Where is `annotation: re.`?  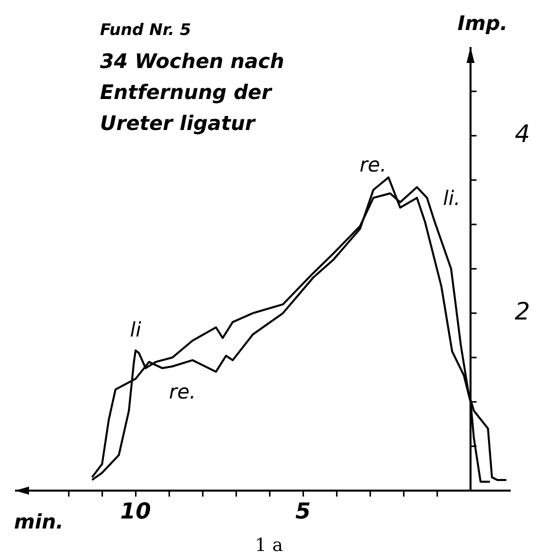
annotation: re. is located at coordinates (182, 391).